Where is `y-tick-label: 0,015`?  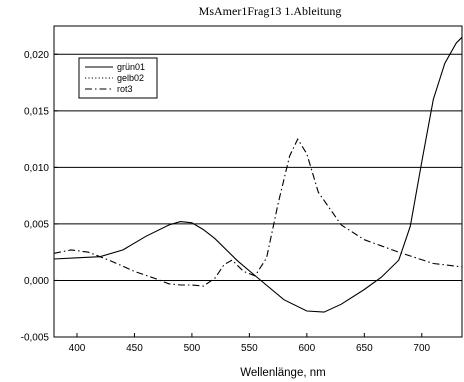
y-tick-label: 0,015 is located at coordinates (36, 111).